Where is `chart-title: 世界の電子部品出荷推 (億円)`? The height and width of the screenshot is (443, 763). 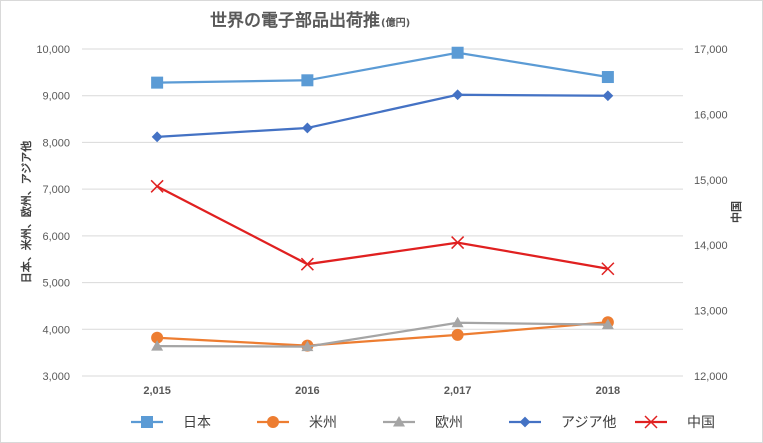
chart-title: 世界の電子部品出荷推 (億円) is located at coordinates (310, 20).